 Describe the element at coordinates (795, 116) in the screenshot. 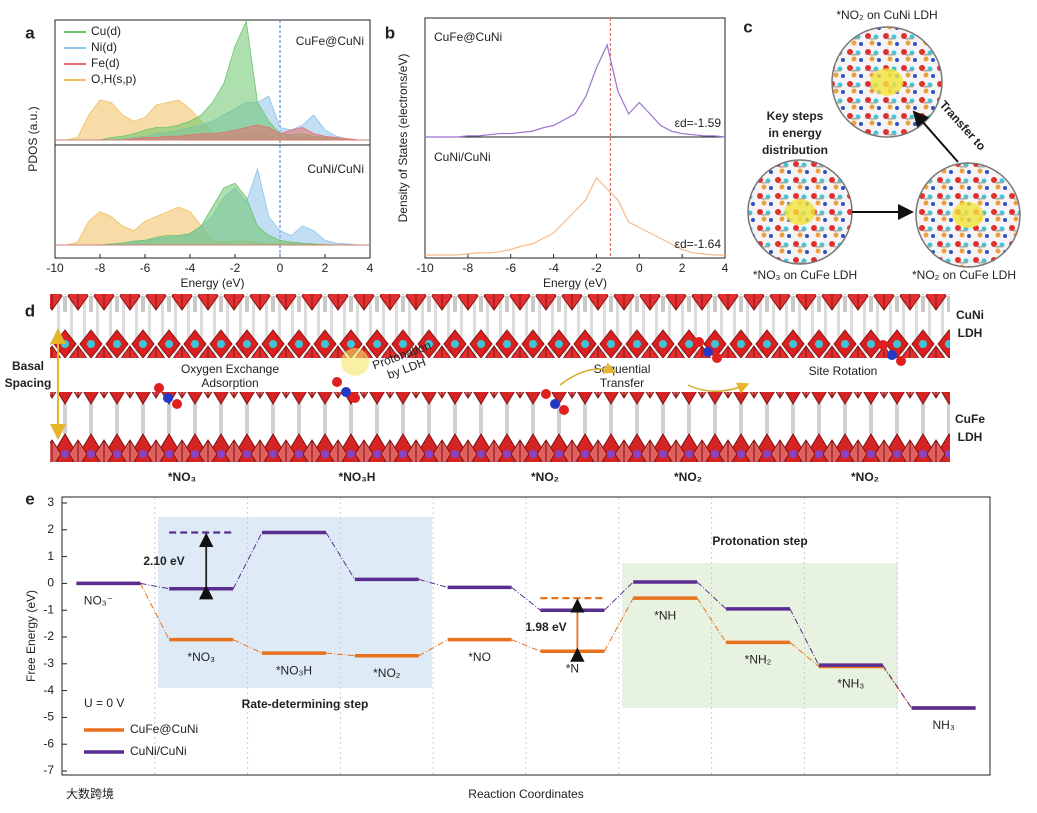

I see `key-text: Key steps` at that location.